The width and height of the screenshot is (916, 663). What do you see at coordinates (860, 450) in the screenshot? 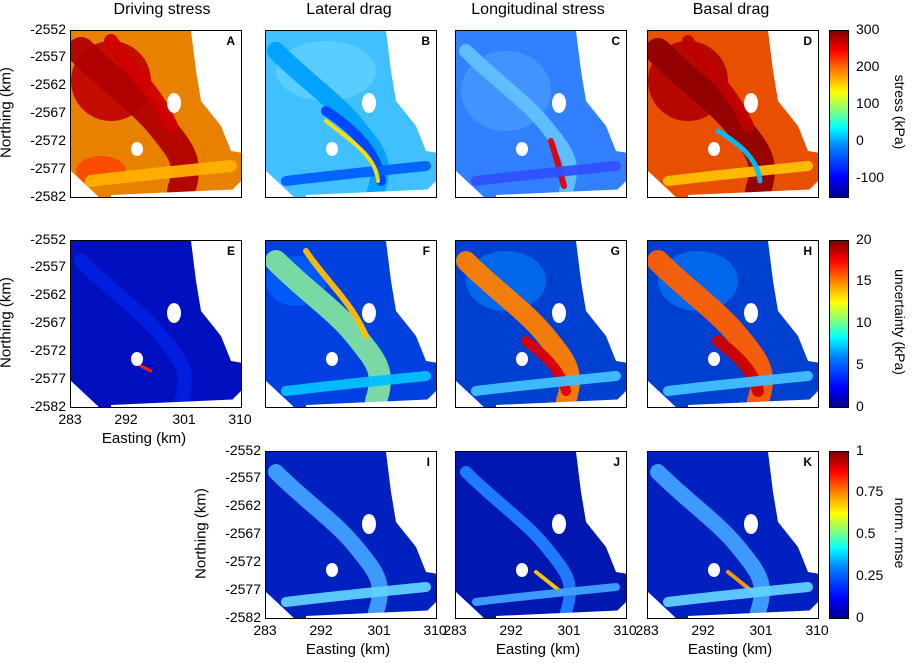
I see `colorbar-tick-label: 1` at bounding box center [860, 450].